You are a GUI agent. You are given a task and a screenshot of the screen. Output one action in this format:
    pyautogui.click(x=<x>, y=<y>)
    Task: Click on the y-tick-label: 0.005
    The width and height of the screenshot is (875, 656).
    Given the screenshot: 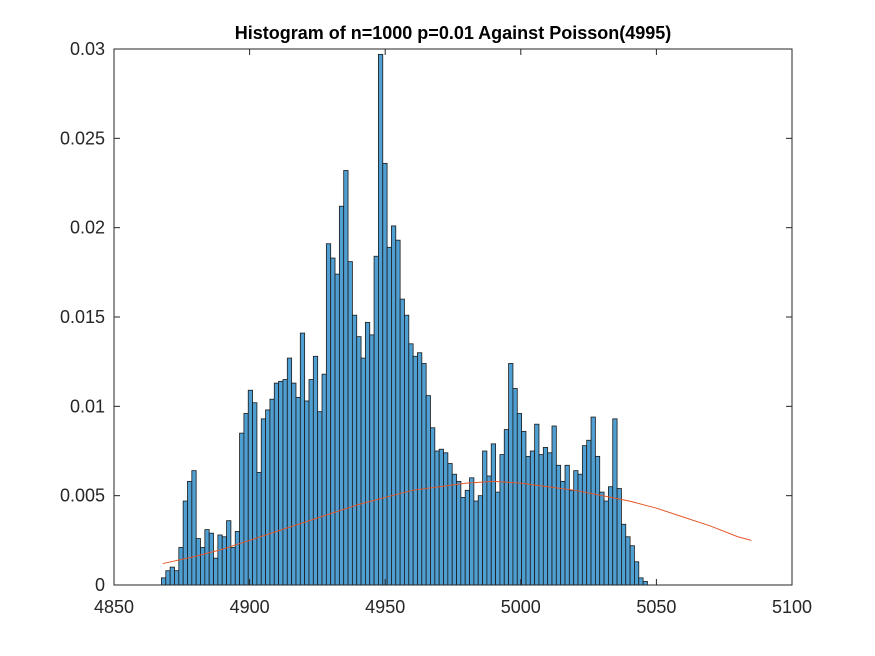 What is the action you would take?
    pyautogui.click(x=82, y=496)
    